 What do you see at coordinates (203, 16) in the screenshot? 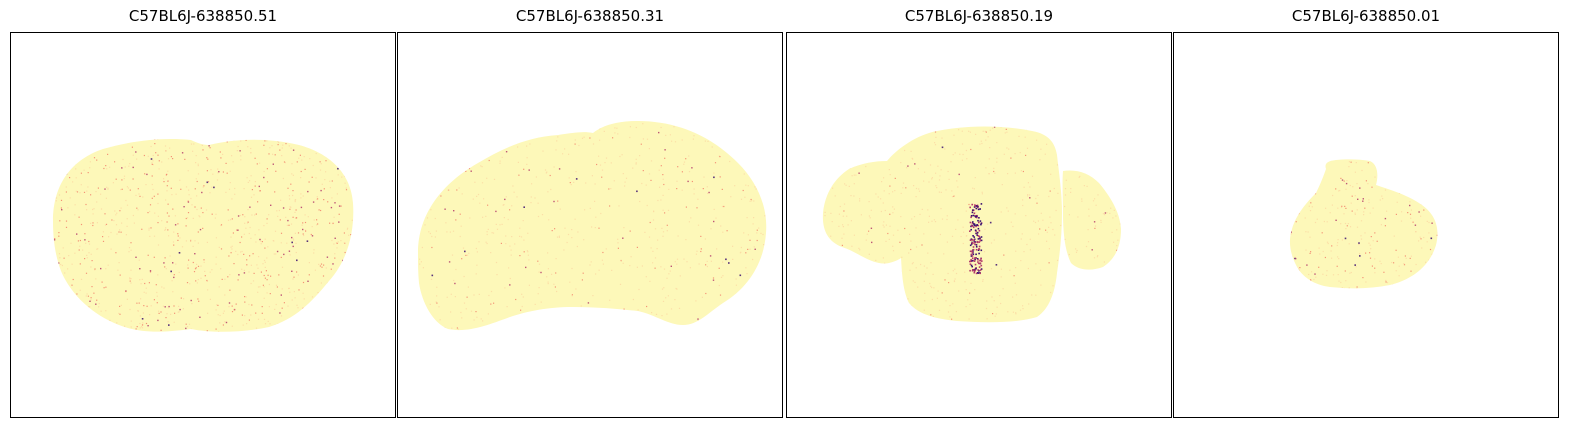
I see `panel-title: C57BL6J-638850.51` at bounding box center [203, 16].